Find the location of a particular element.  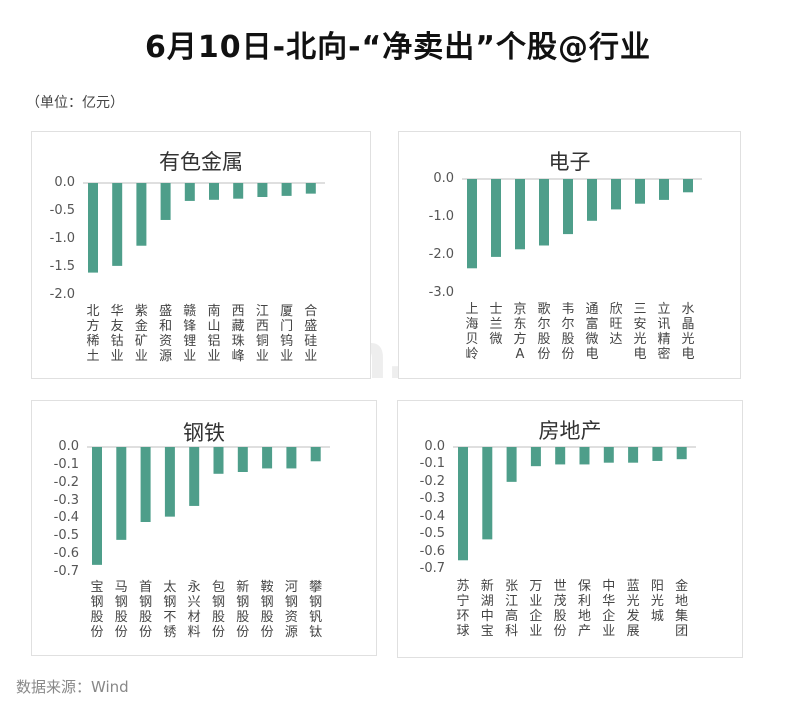

category-label: 中华企业 is located at coordinates (609, 609).